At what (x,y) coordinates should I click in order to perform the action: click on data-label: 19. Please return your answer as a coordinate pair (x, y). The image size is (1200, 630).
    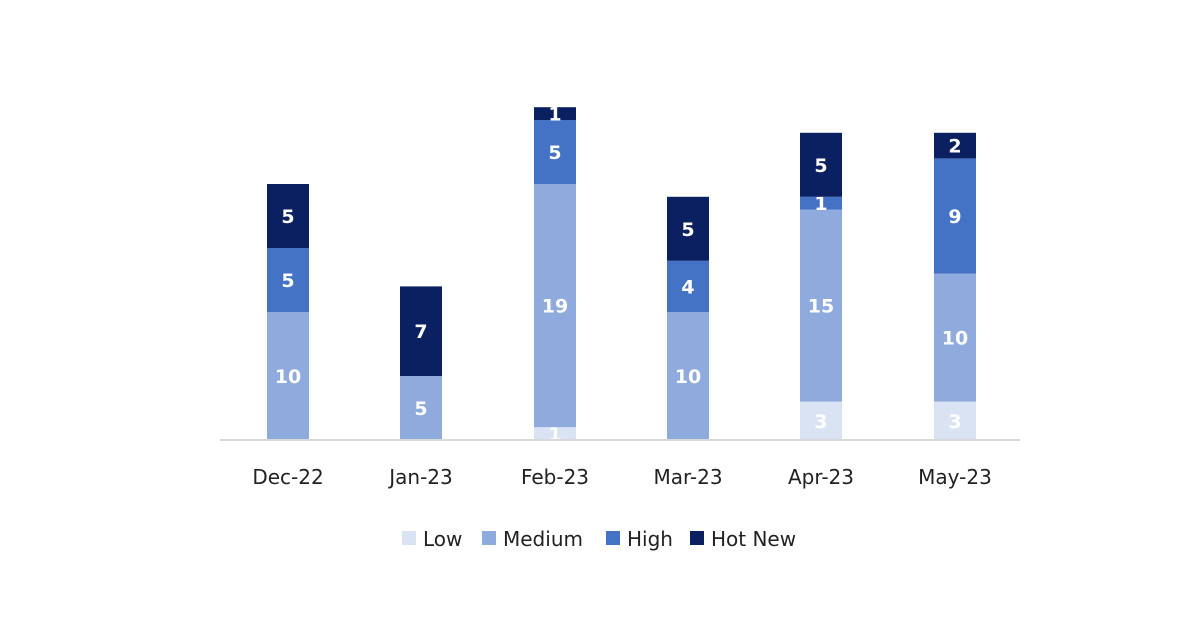
    Looking at the image, I should click on (555, 307).